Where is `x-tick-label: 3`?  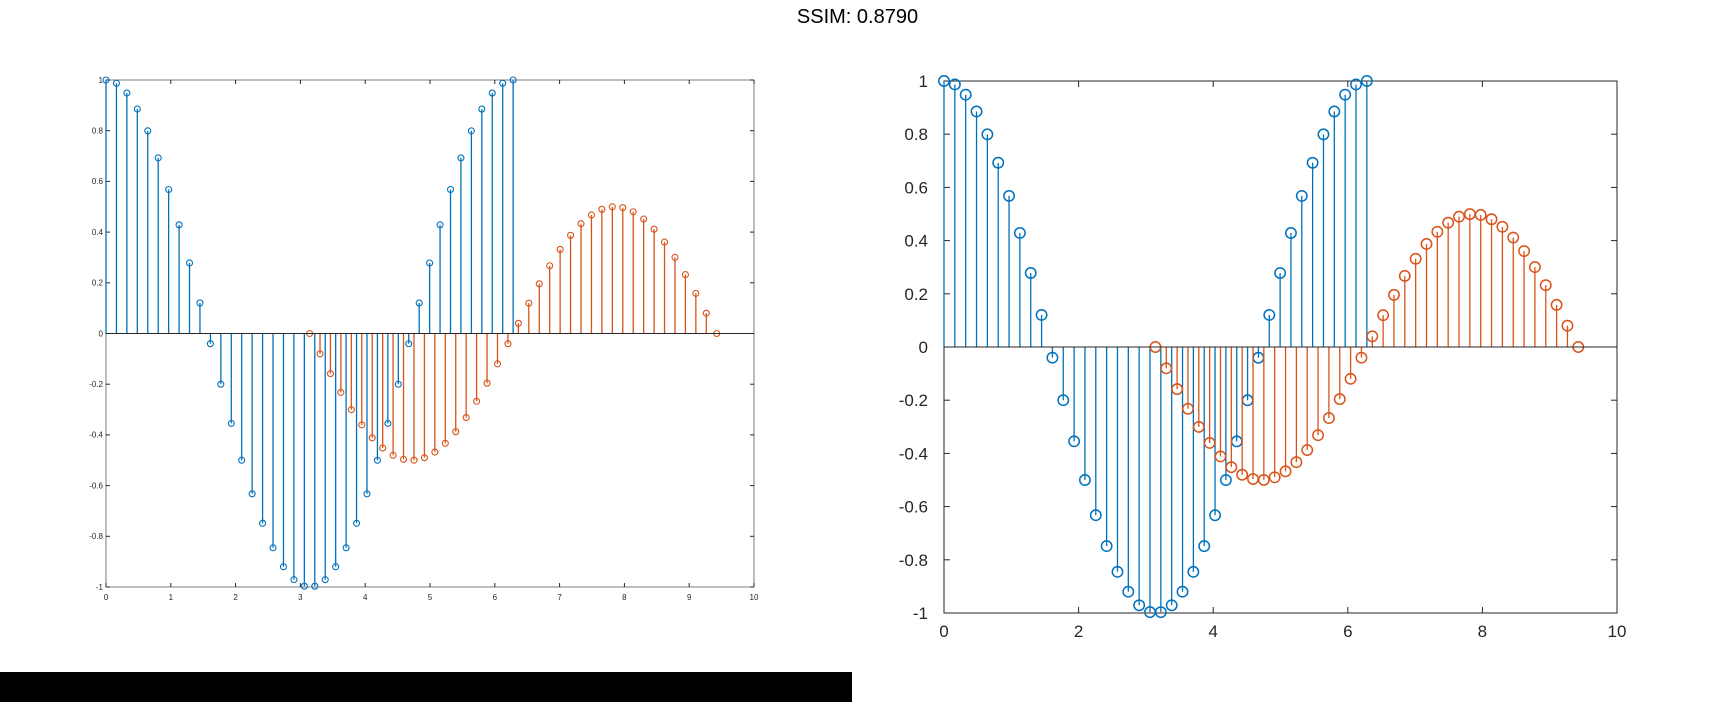 x-tick-label: 3 is located at coordinates (300, 597).